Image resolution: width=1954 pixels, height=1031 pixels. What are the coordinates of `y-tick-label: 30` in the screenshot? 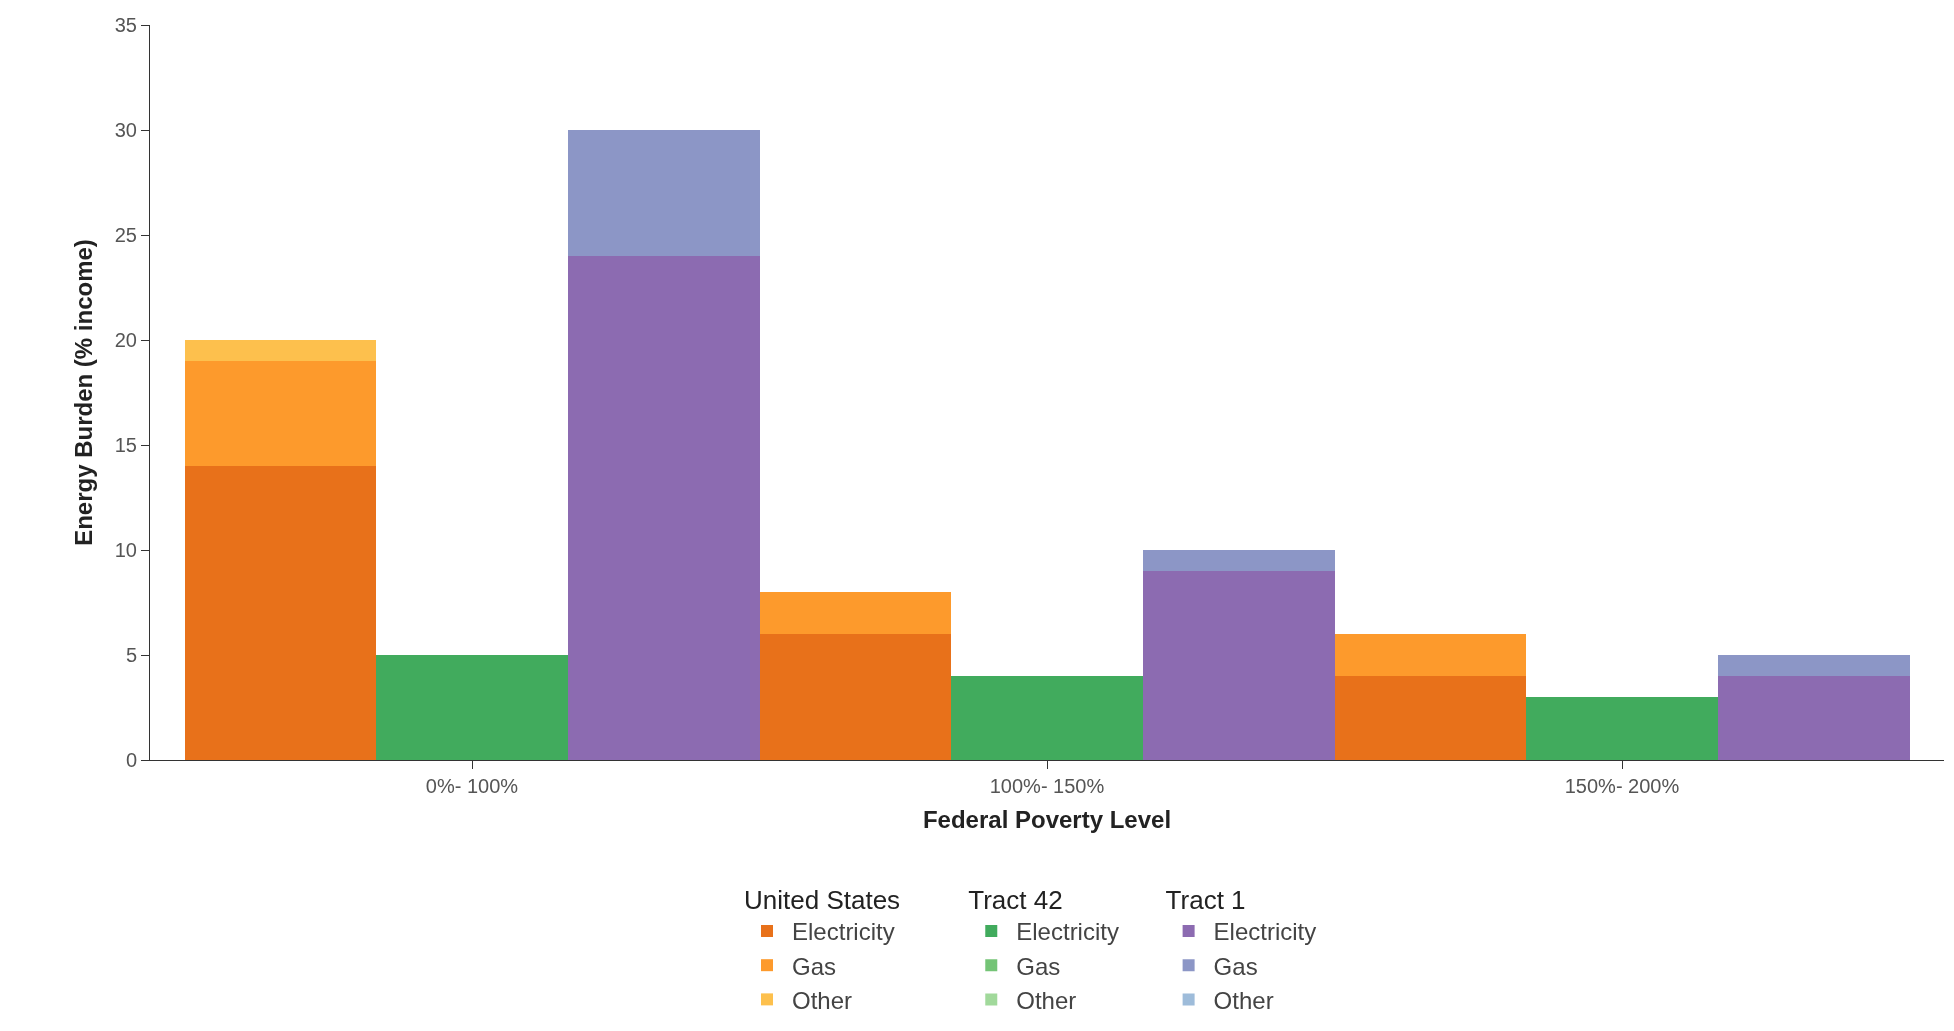 It's located at (125, 130).